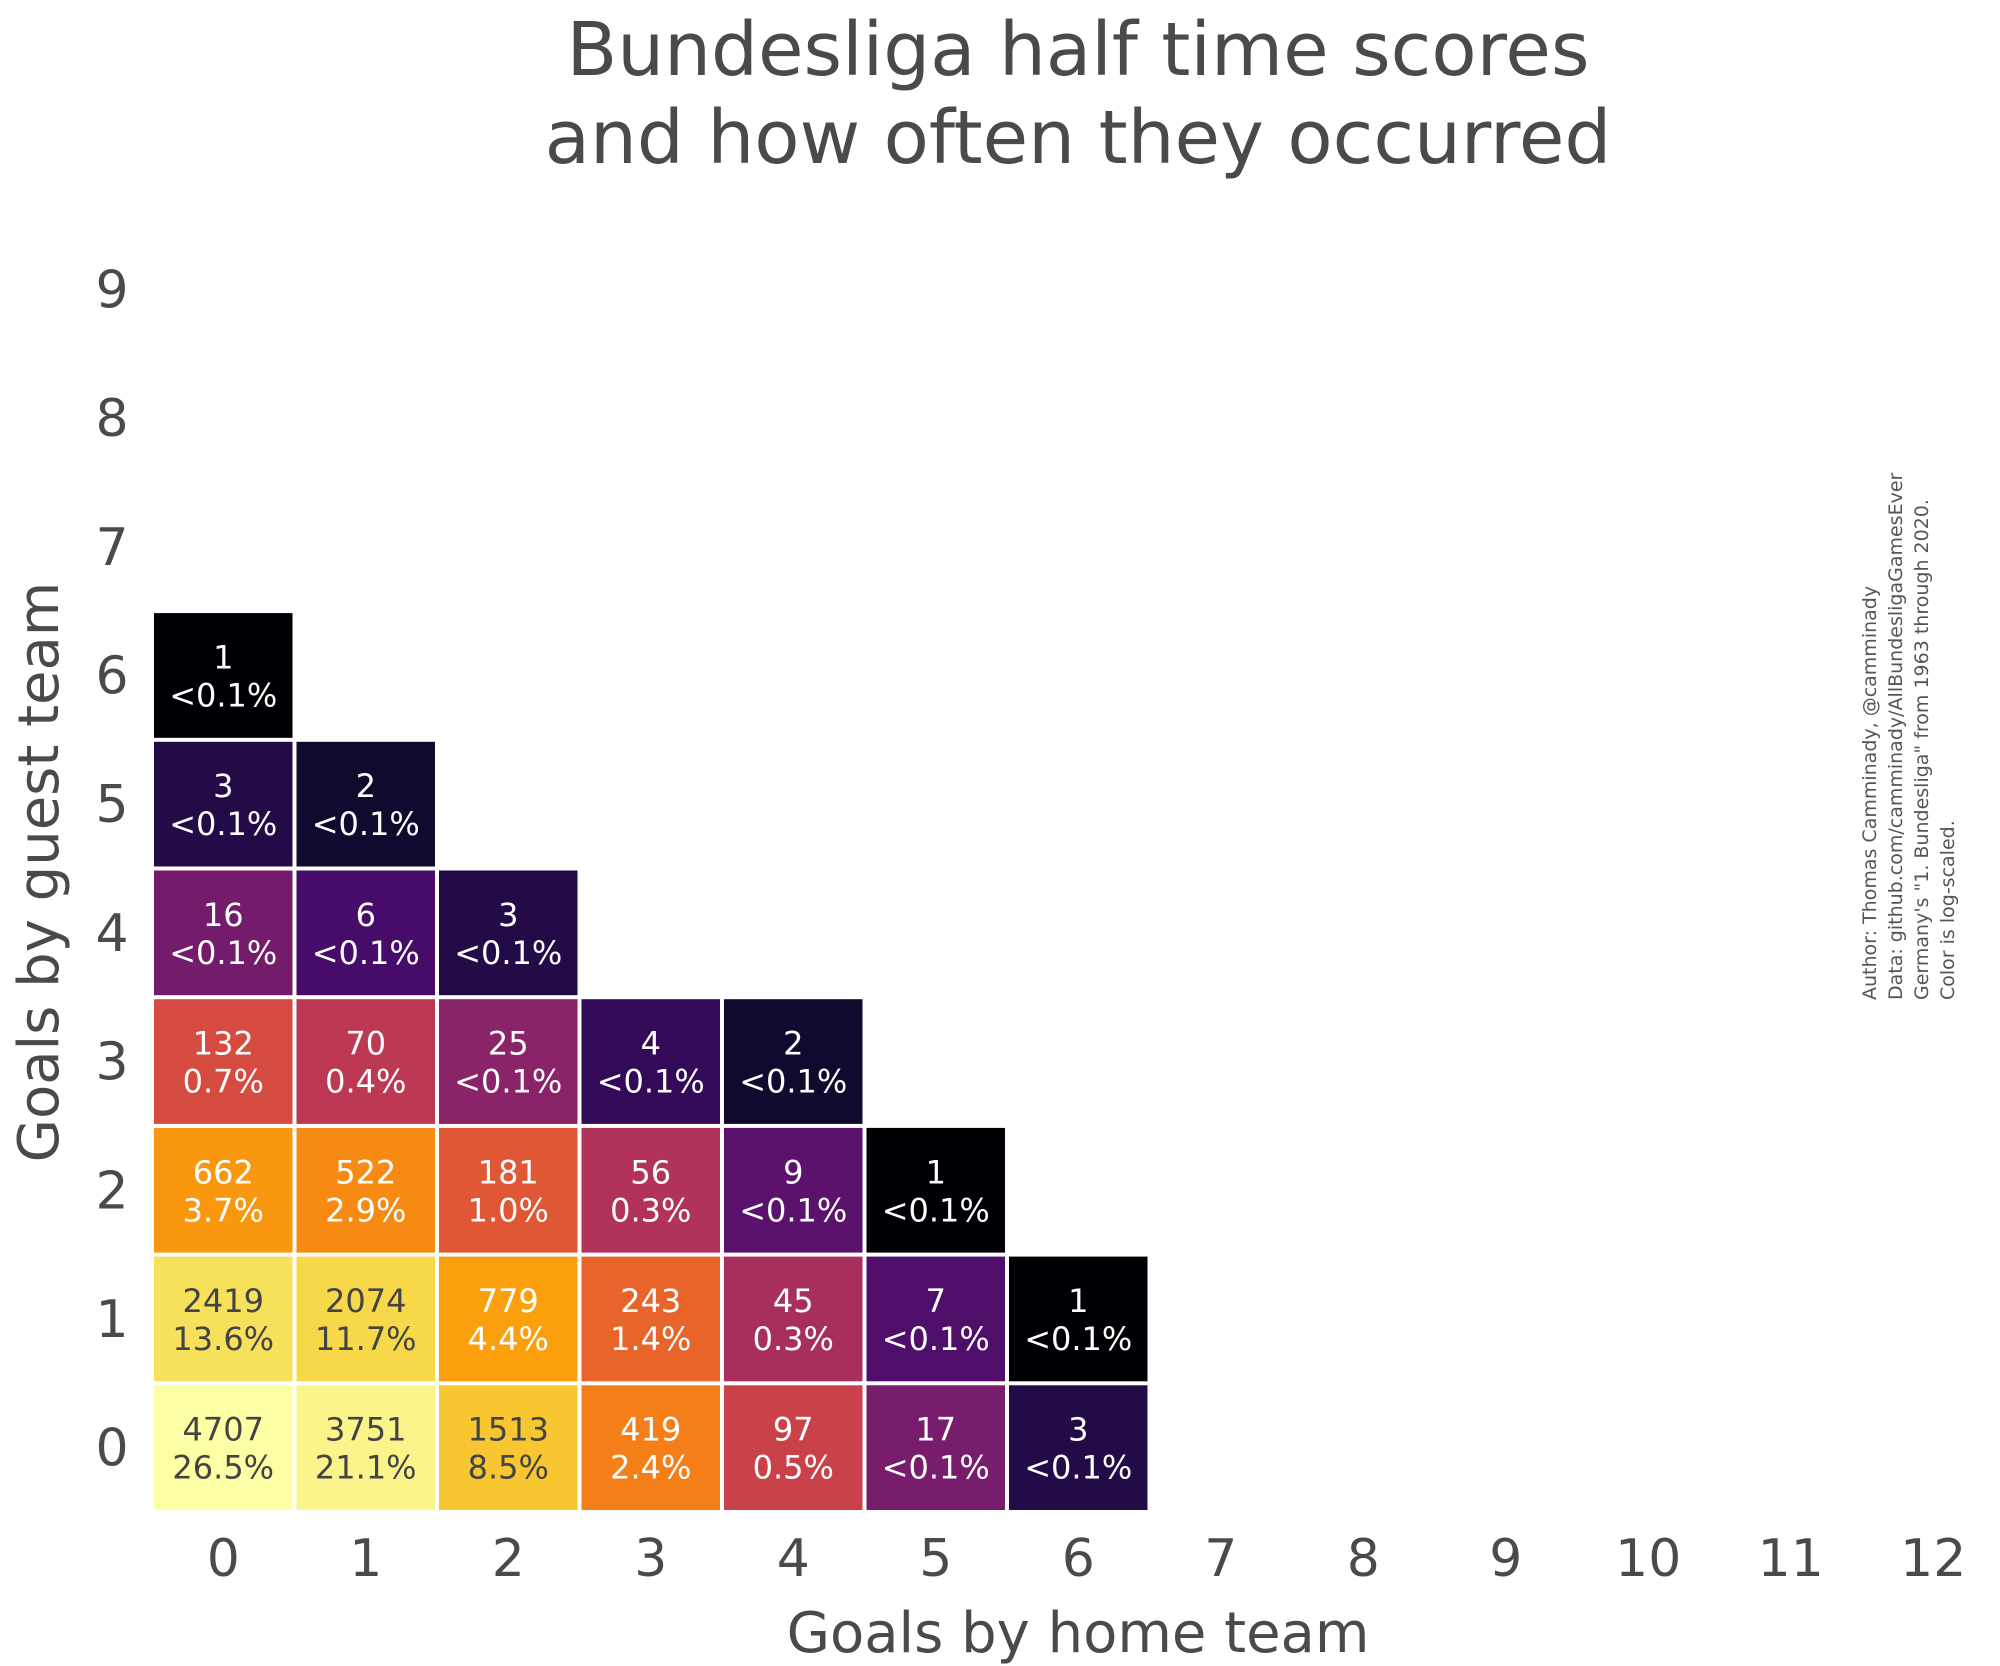 This screenshot has width=2000, height=1666. I want to click on cell-count-label: 16, so click(223, 915).